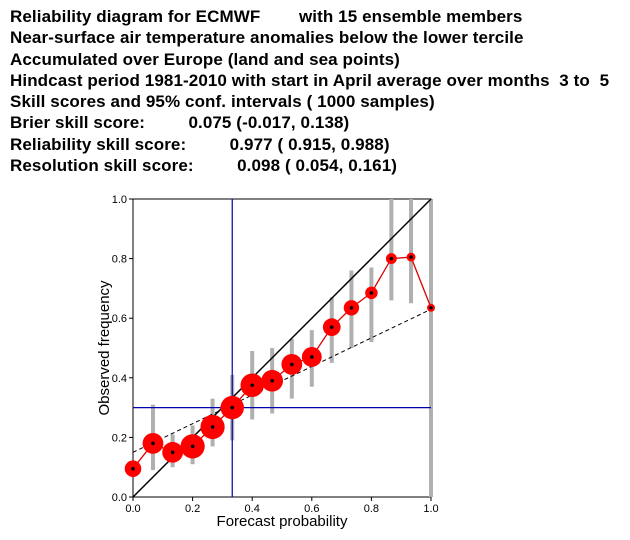 Image resolution: width=630 pixels, height=540 pixels. Describe the element at coordinates (180, 123) in the screenshot. I see `header-line-brier: Brier skill score: 0.075 (-0.017, 0.138)` at that location.